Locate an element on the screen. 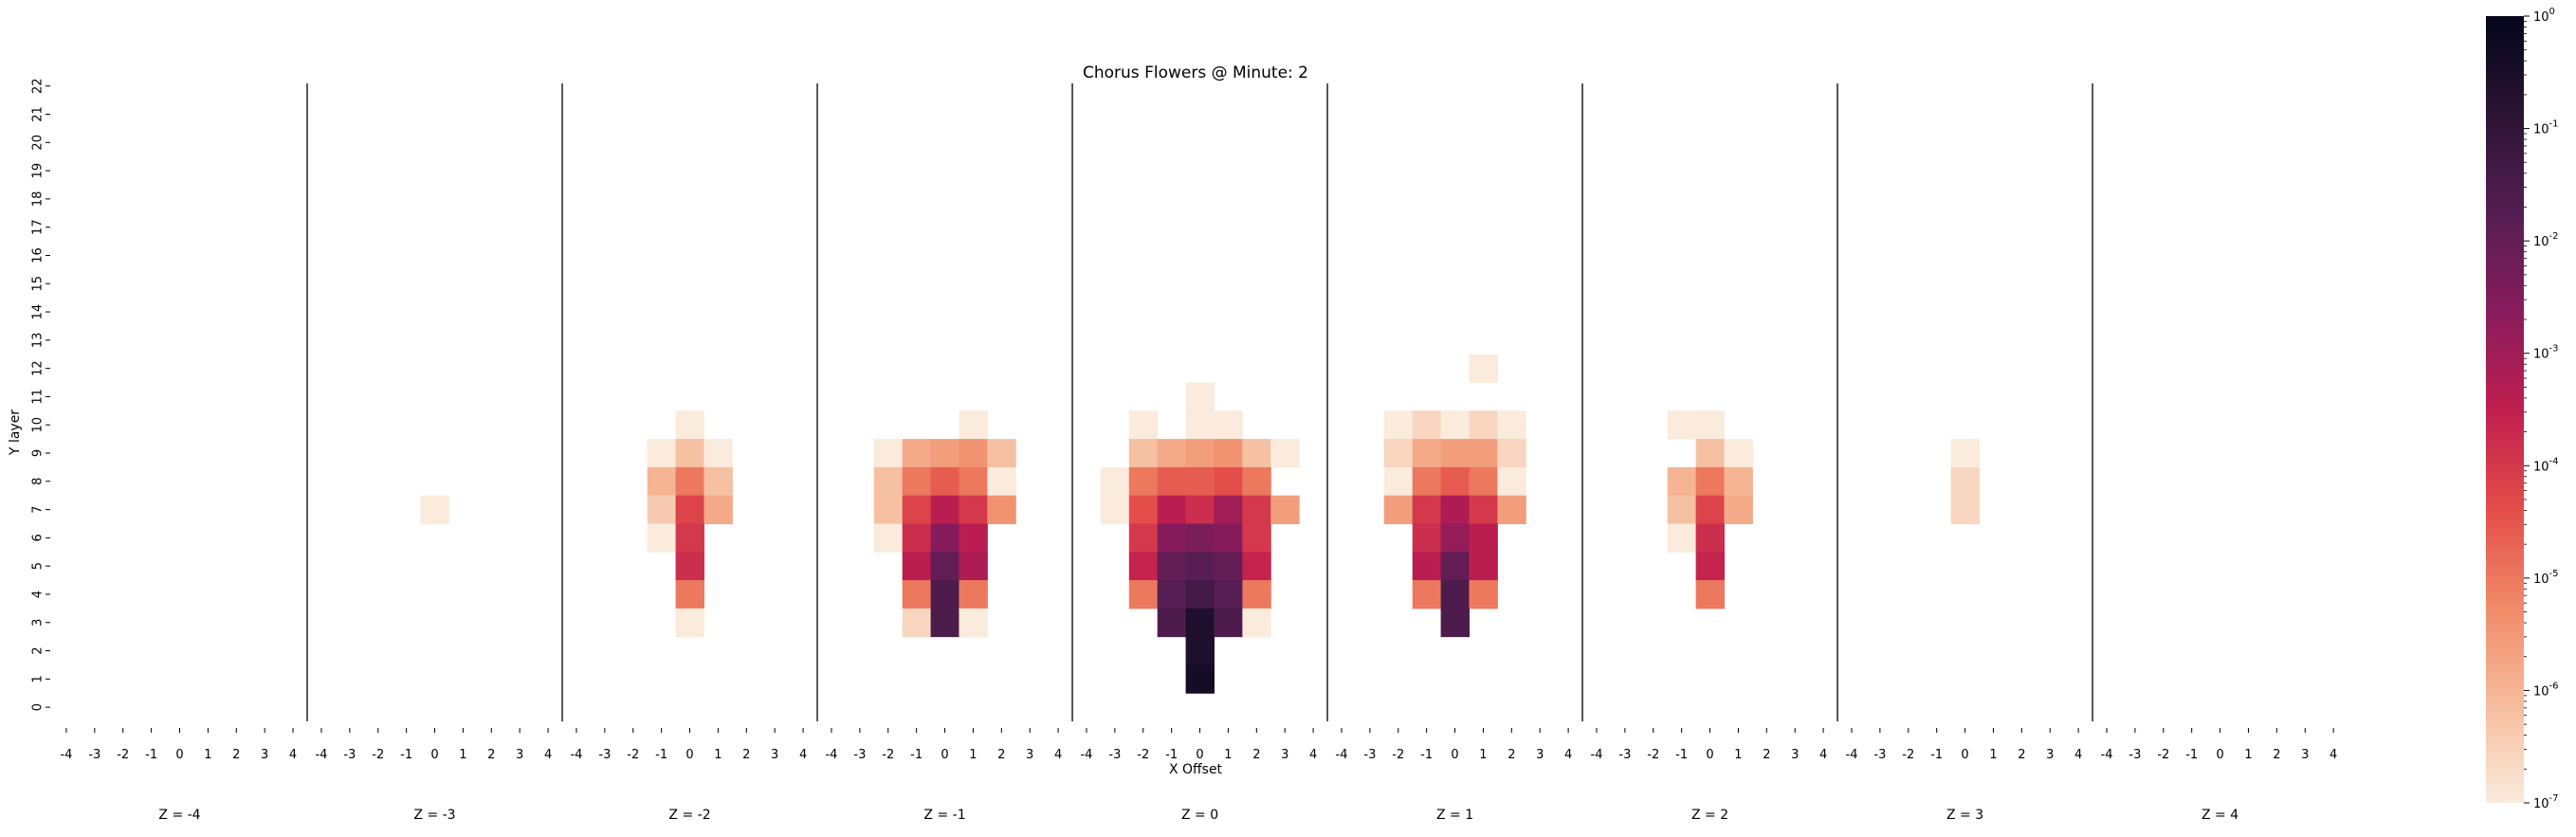 The height and width of the screenshot is (837, 2576). y-tick-label: 15 is located at coordinates (38, 284).